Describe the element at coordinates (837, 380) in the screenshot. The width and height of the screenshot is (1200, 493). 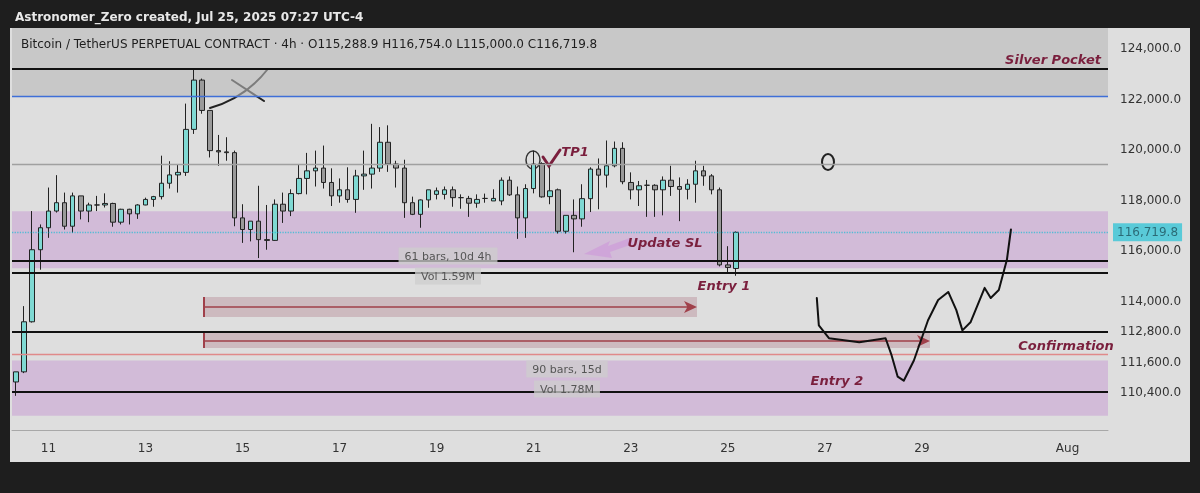
I see `annotation: Entry 2` at that location.